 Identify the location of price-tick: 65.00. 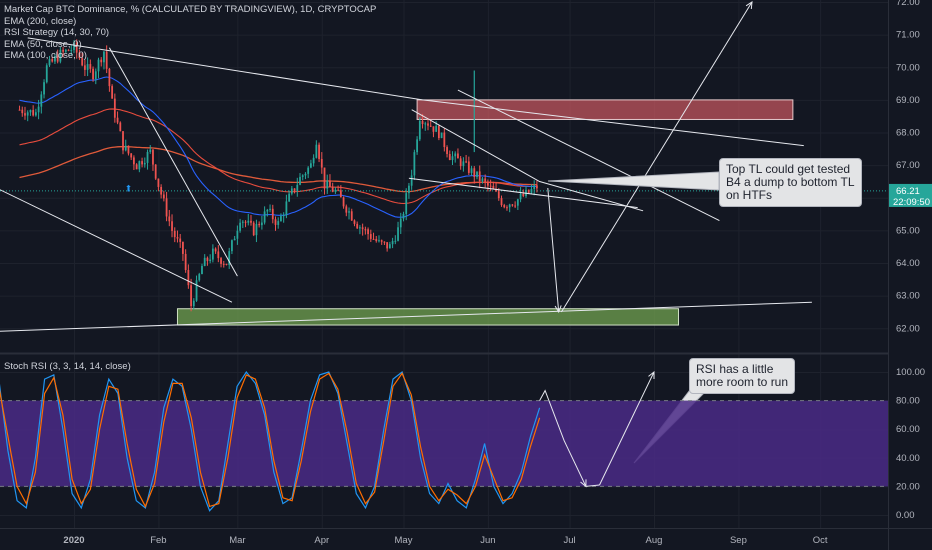
(908, 230).